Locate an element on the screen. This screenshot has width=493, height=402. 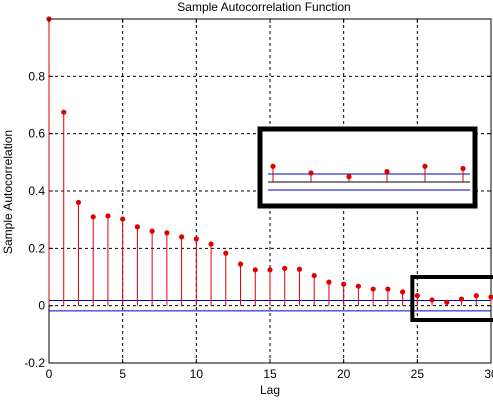
y-tick-label: 0.8 is located at coordinates (36, 76).